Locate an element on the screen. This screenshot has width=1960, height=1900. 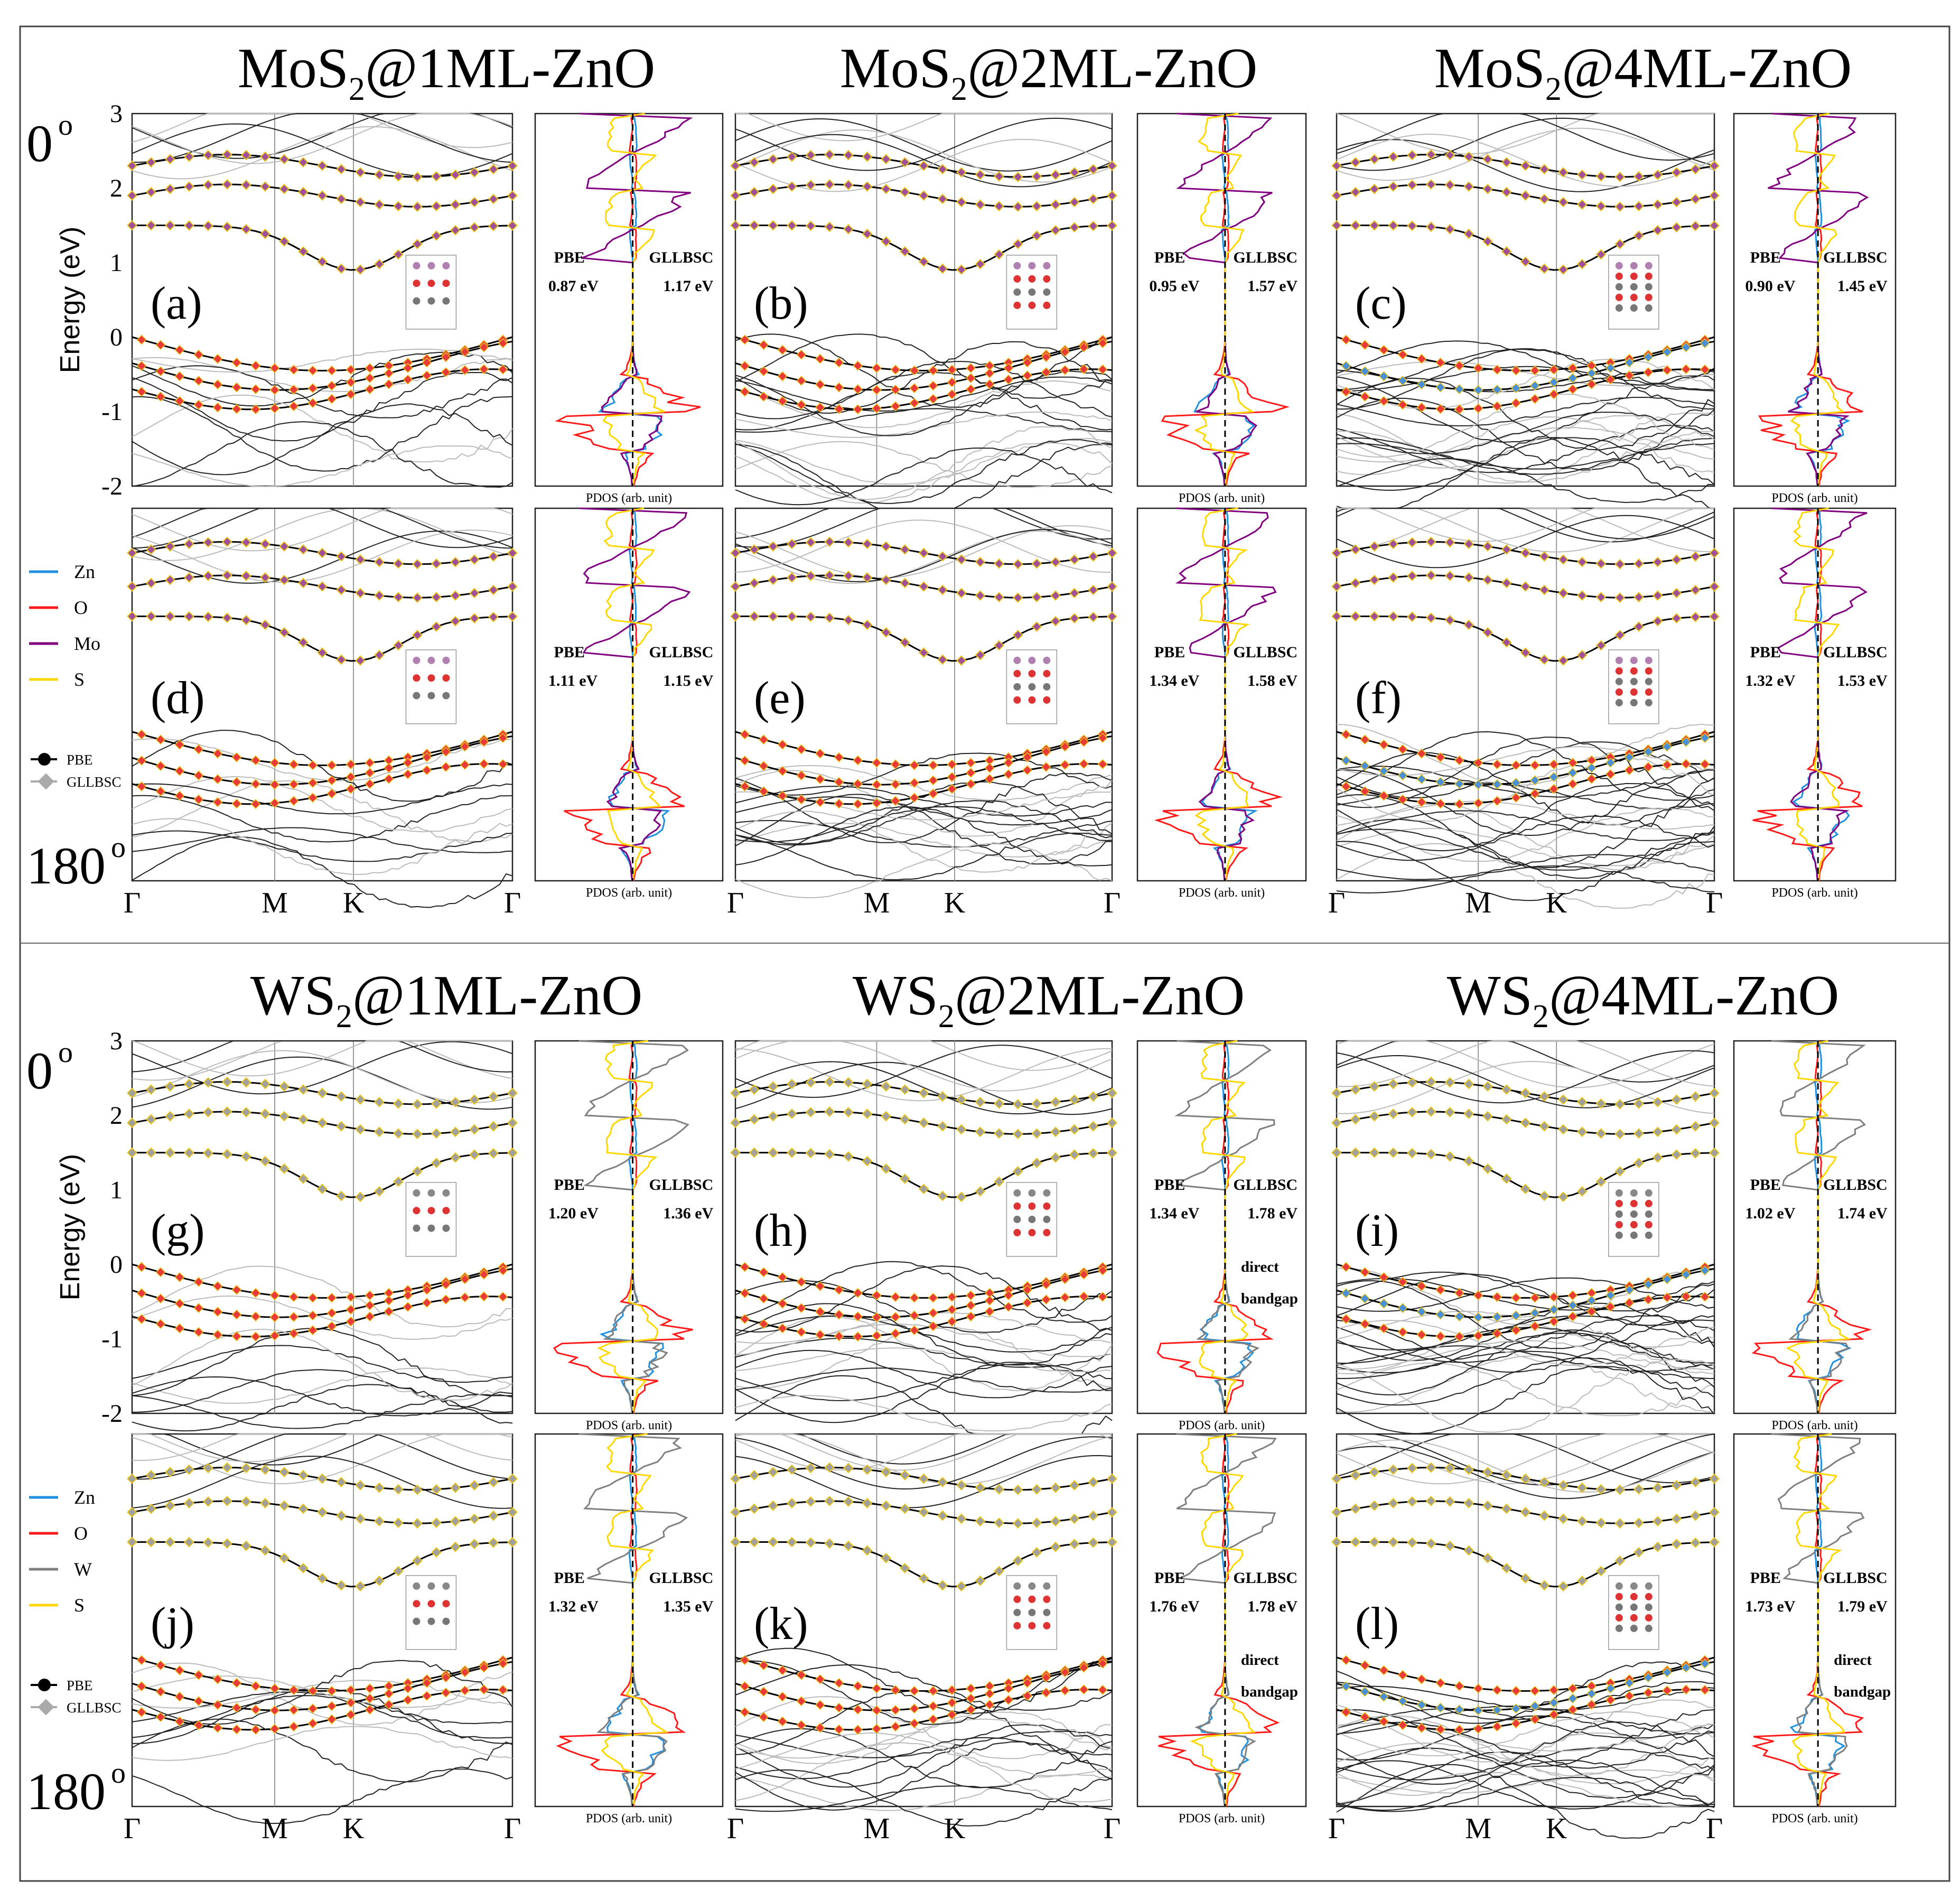
gllbsc-label: GLLBSC is located at coordinates (681, 652).